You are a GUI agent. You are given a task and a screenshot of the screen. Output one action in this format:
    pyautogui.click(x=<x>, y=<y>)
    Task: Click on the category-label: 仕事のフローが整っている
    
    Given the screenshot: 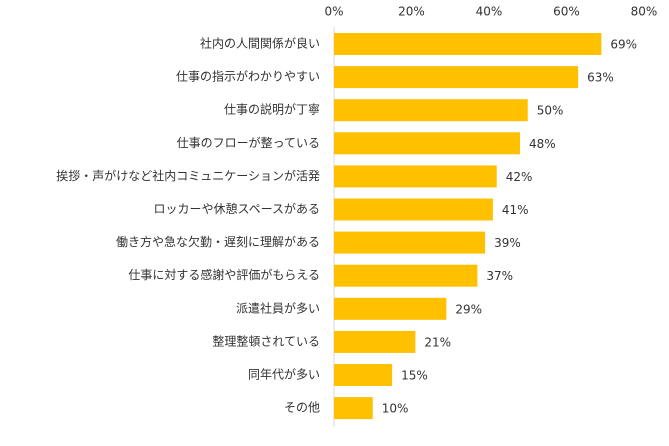 What is the action you would take?
    pyautogui.click(x=248, y=142)
    